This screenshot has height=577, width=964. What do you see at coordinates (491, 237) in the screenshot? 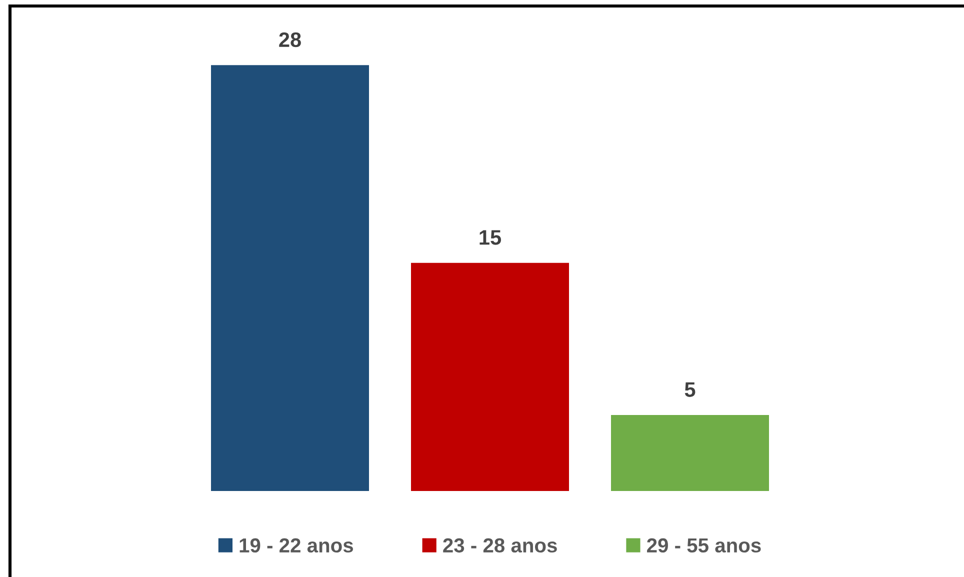
I see `data-label: 15` at bounding box center [491, 237].